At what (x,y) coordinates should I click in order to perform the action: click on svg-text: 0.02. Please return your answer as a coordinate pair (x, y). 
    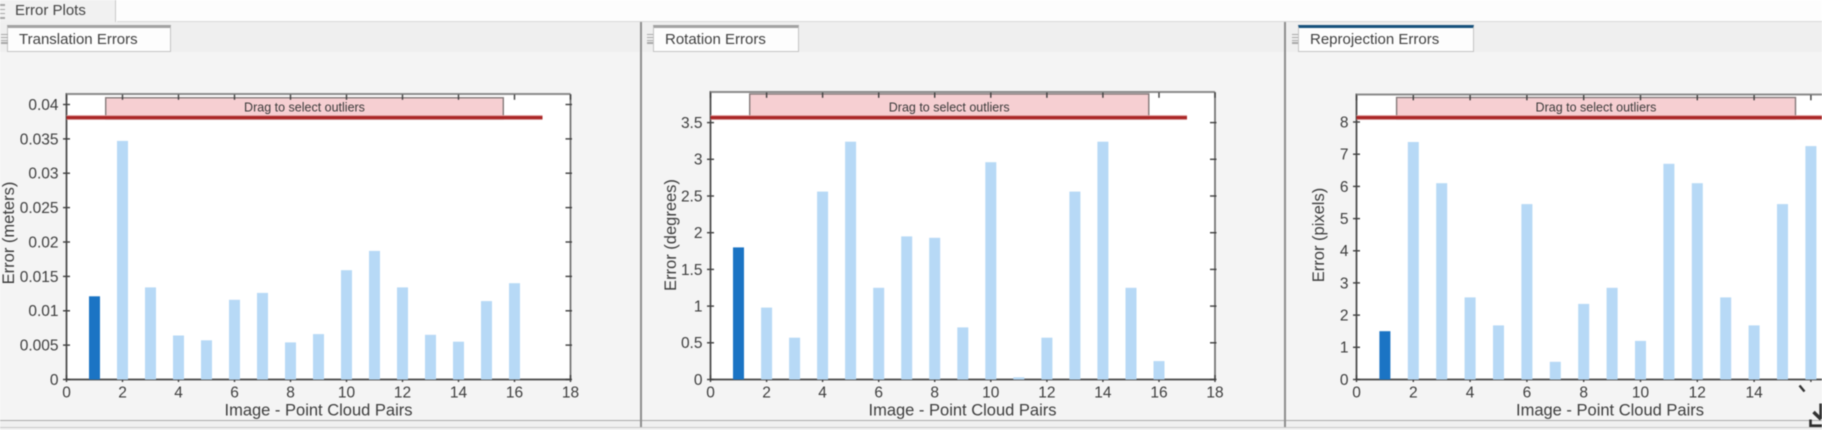
    Looking at the image, I should click on (43, 242).